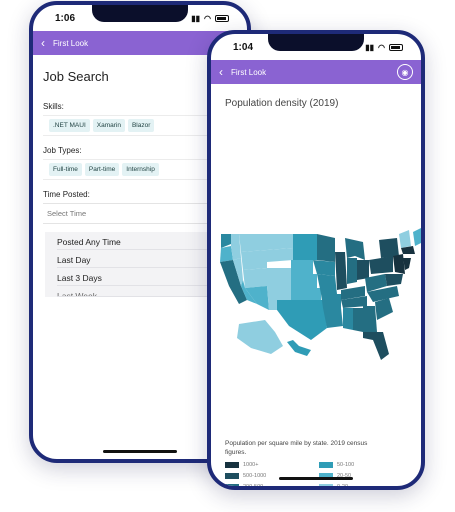 The image size is (455, 512). I want to click on job-type-chip: Internship, so click(140, 169).